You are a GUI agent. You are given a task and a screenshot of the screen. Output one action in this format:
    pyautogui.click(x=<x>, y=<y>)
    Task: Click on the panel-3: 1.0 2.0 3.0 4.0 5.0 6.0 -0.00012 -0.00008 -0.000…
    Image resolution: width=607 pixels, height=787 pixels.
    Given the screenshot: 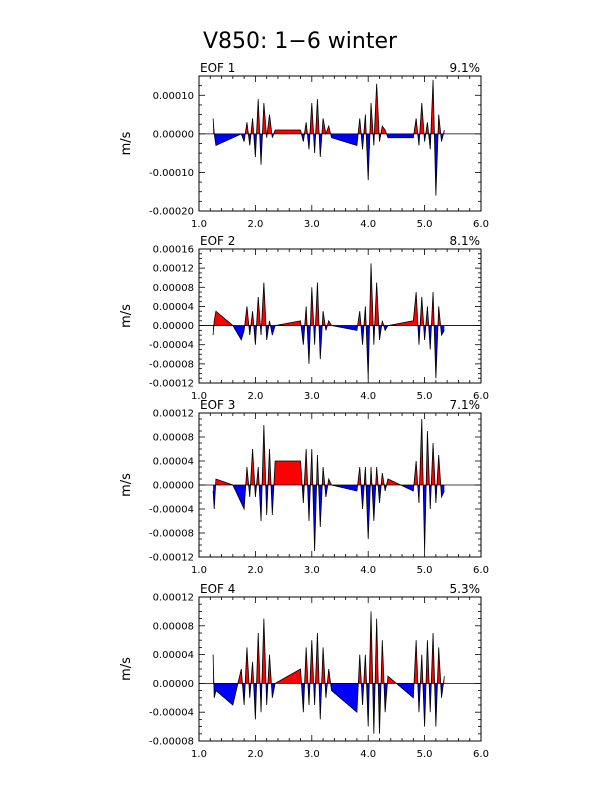 What is the action you would take?
    pyautogui.click(x=304, y=487)
    